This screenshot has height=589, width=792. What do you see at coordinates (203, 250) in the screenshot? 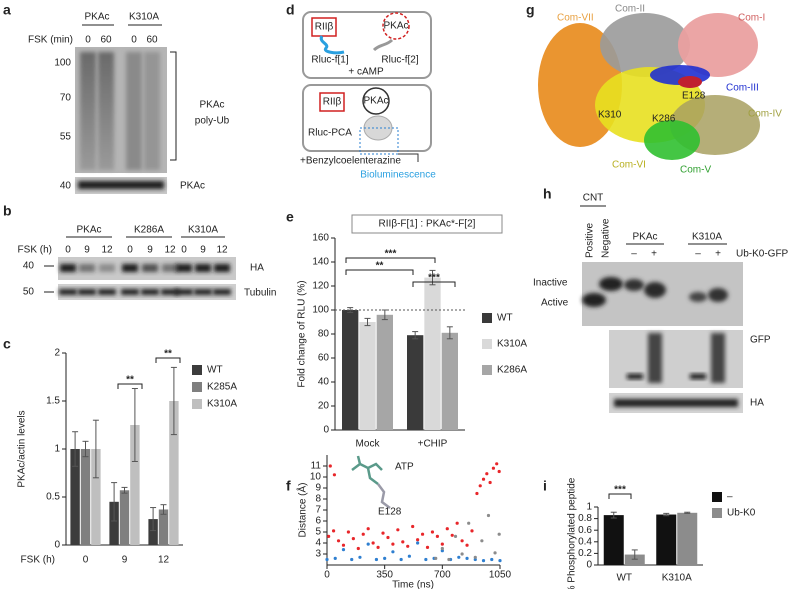
I see `lane-label: 9` at bounding box center [203, 250].